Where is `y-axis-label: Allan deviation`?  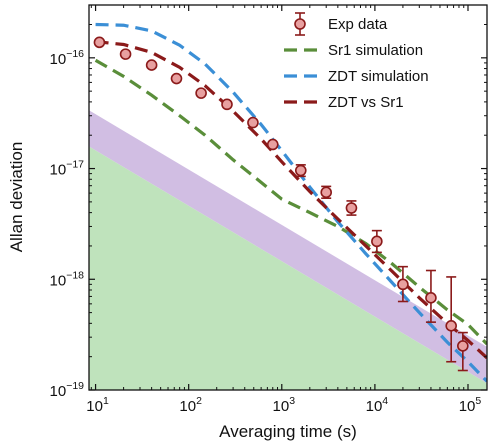 y-axis-label: Allan deviation is located at coordinates (16, 197).